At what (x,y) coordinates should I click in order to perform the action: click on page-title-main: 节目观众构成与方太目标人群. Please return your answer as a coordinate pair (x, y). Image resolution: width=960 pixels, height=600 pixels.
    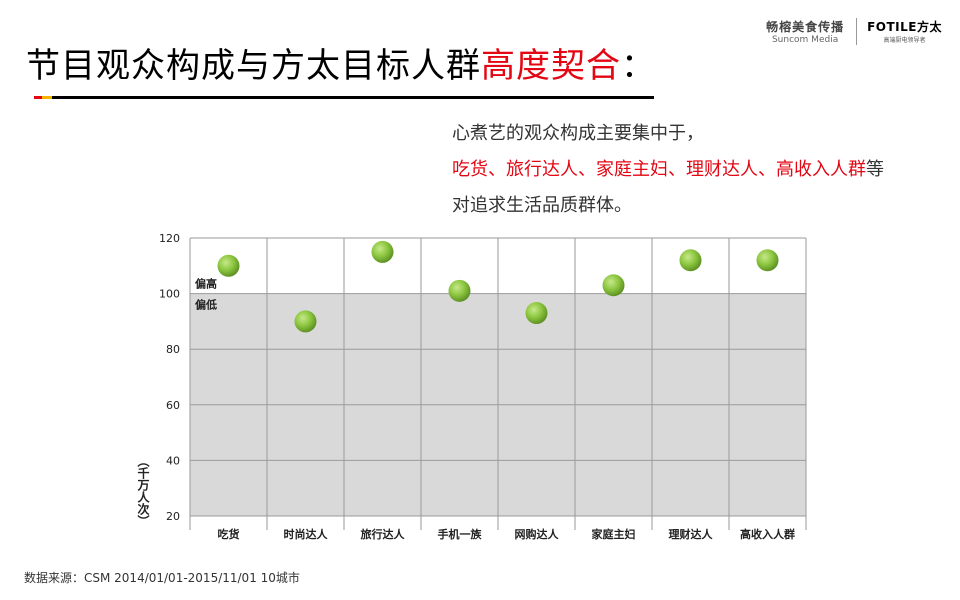
    Looking at the image, I should click on (253, 66).